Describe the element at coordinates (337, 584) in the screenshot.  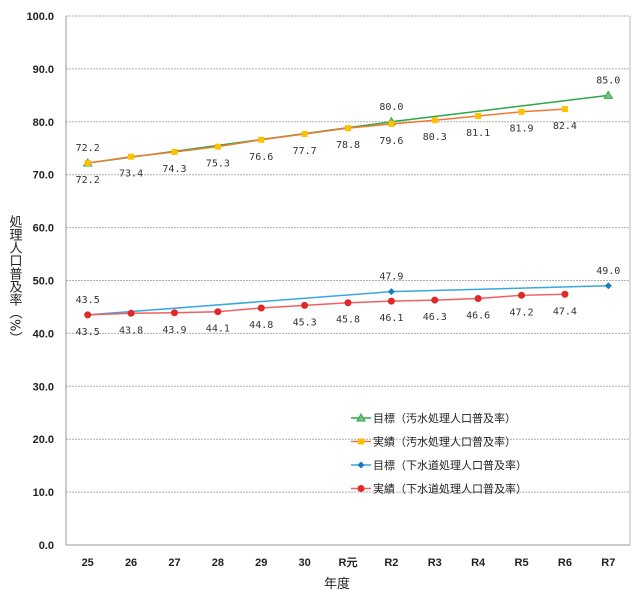
I see `x-axis-title: 年度` at that location.